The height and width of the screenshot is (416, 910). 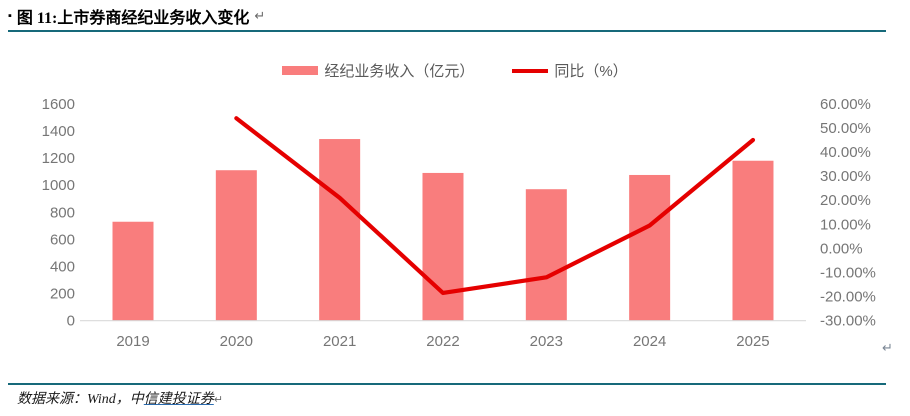 I want to click on bar-series-label: 经纪业务收入（亿元）, so click(x=399, y=71).